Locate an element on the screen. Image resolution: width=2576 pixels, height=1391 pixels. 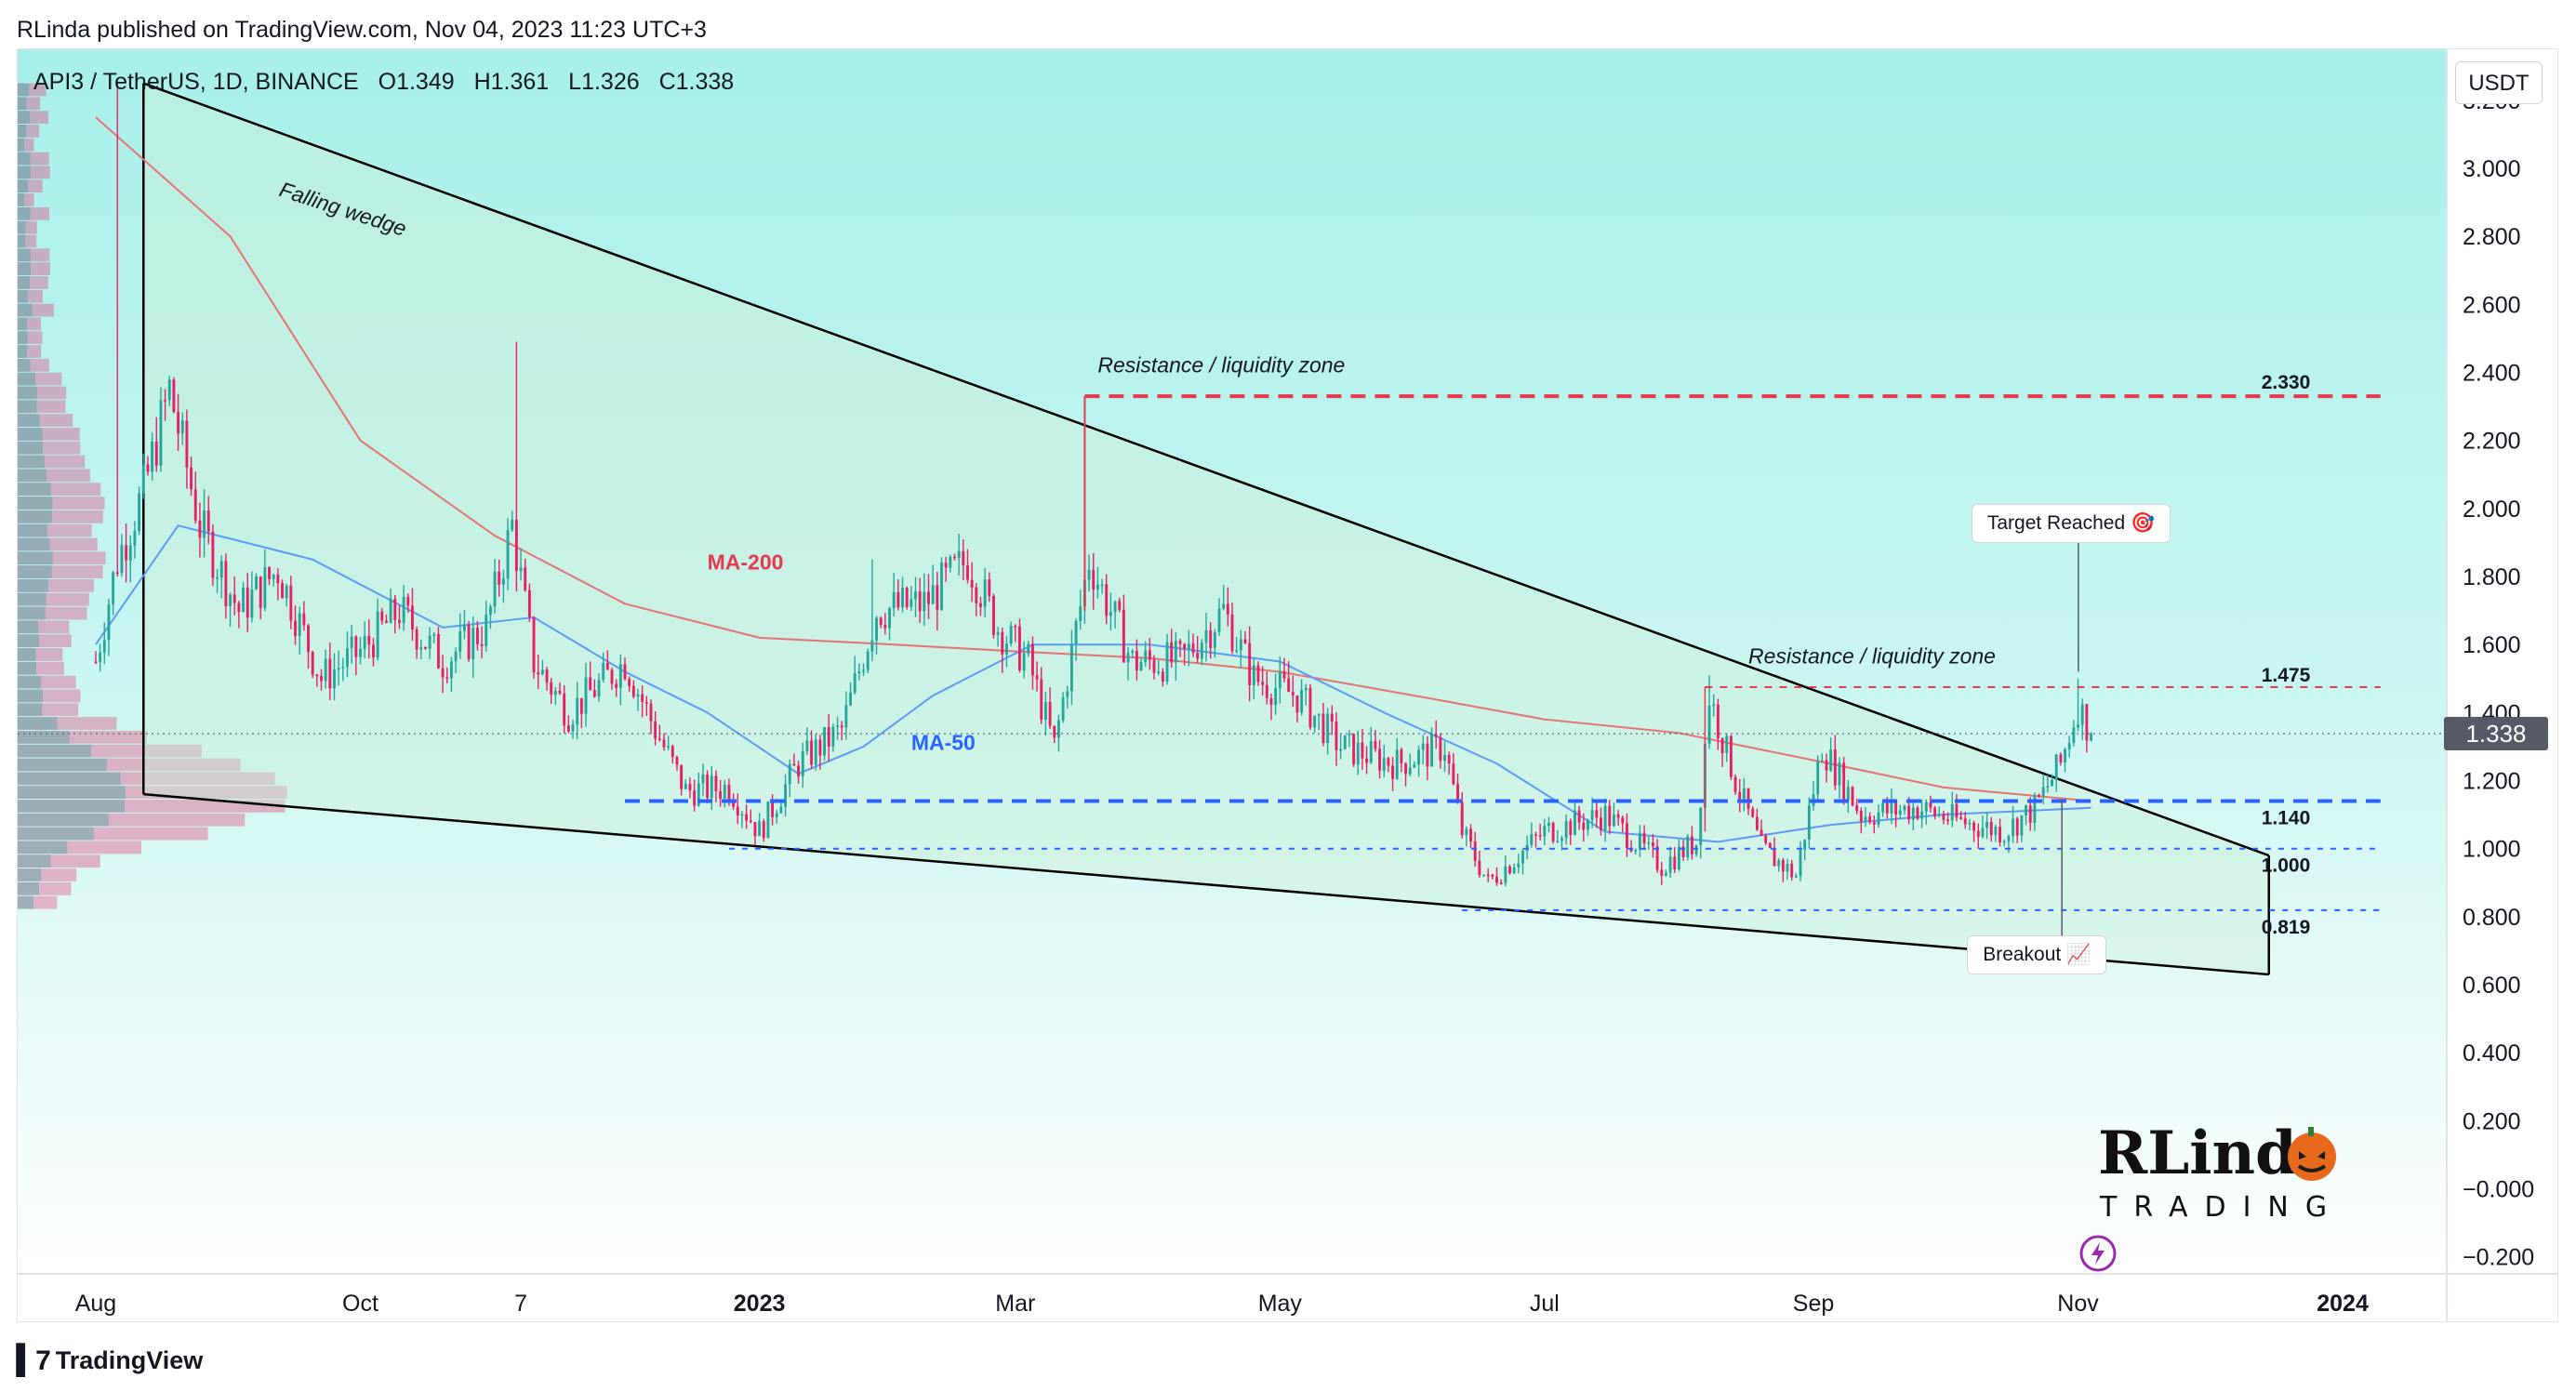
price-tick-label: 0.600 is located at coordinates (2492, 986).